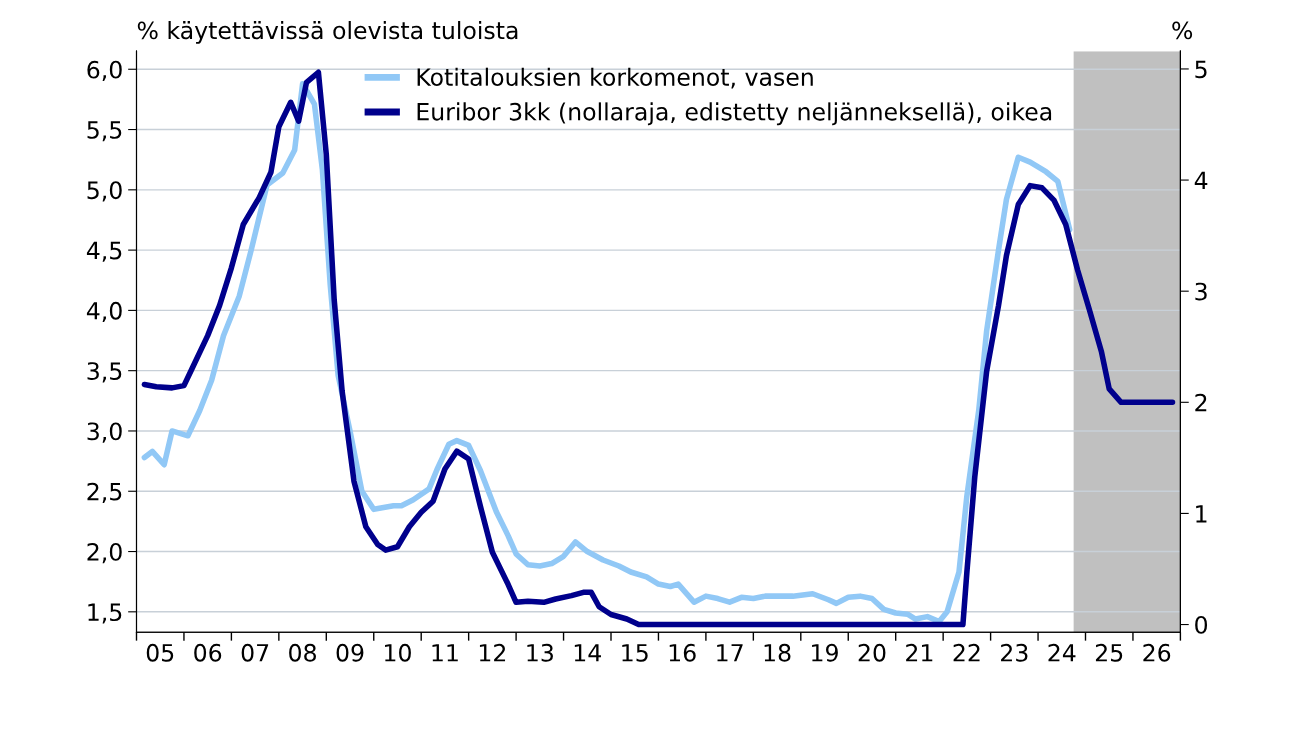 The image size is (1300, 731). Describe the element at coordinates (255, 652) in the screenshot. I see `x-tick-label: 07` at that location.